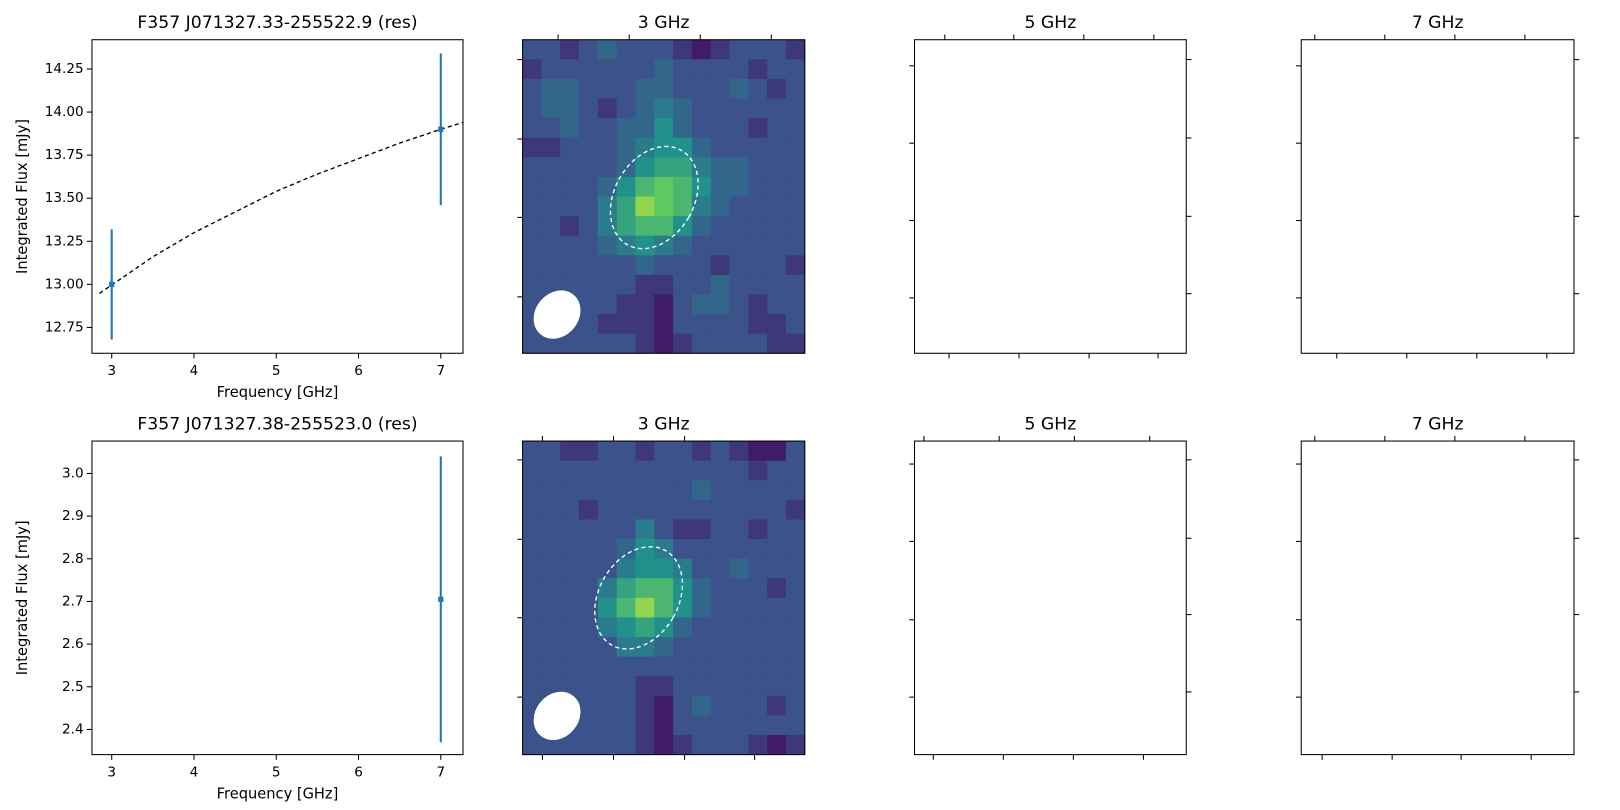 Image resolution: width=1620 pixels, height=810 pixels. Describe the element at coordinates (1050, 424) in the screenshot. I see `panel-title: 5 GHz` at that location.